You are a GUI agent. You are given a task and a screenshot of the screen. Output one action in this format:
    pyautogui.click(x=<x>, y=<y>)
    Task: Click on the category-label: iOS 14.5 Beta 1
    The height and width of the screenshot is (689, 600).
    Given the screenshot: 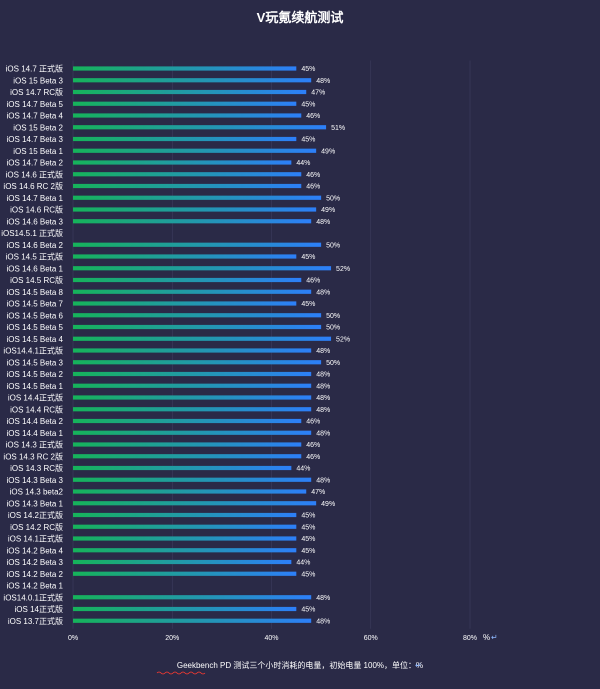 What is the action you would take?
    pyautogui.click(x=35, y=386)
    